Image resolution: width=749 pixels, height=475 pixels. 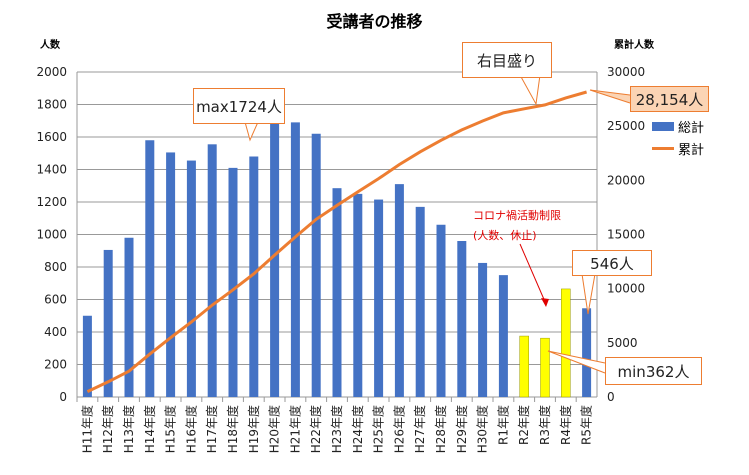 I want to click on max-callout: max1724人, so click(x=239, y=106).